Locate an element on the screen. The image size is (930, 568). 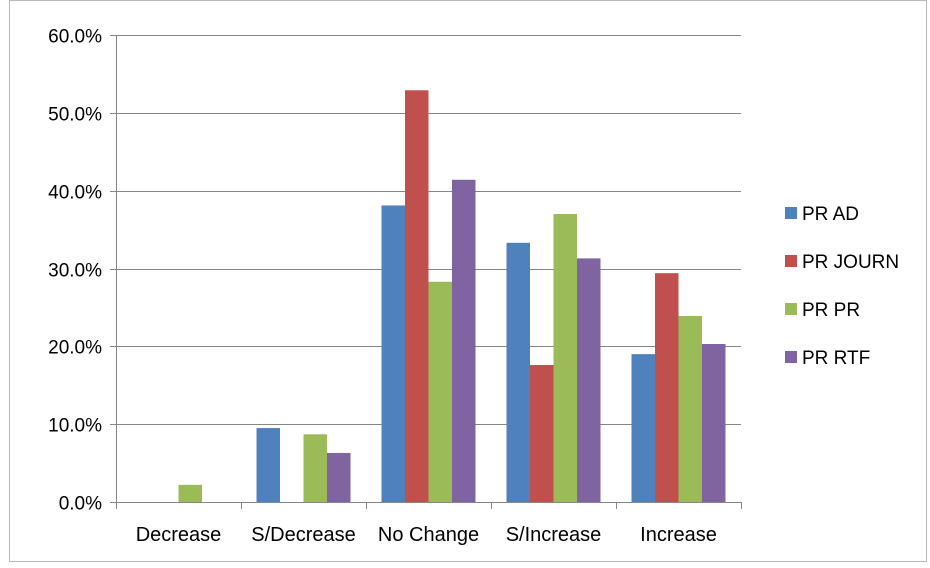
bar-pr-pr-increase is located at coordinates (690, 408).